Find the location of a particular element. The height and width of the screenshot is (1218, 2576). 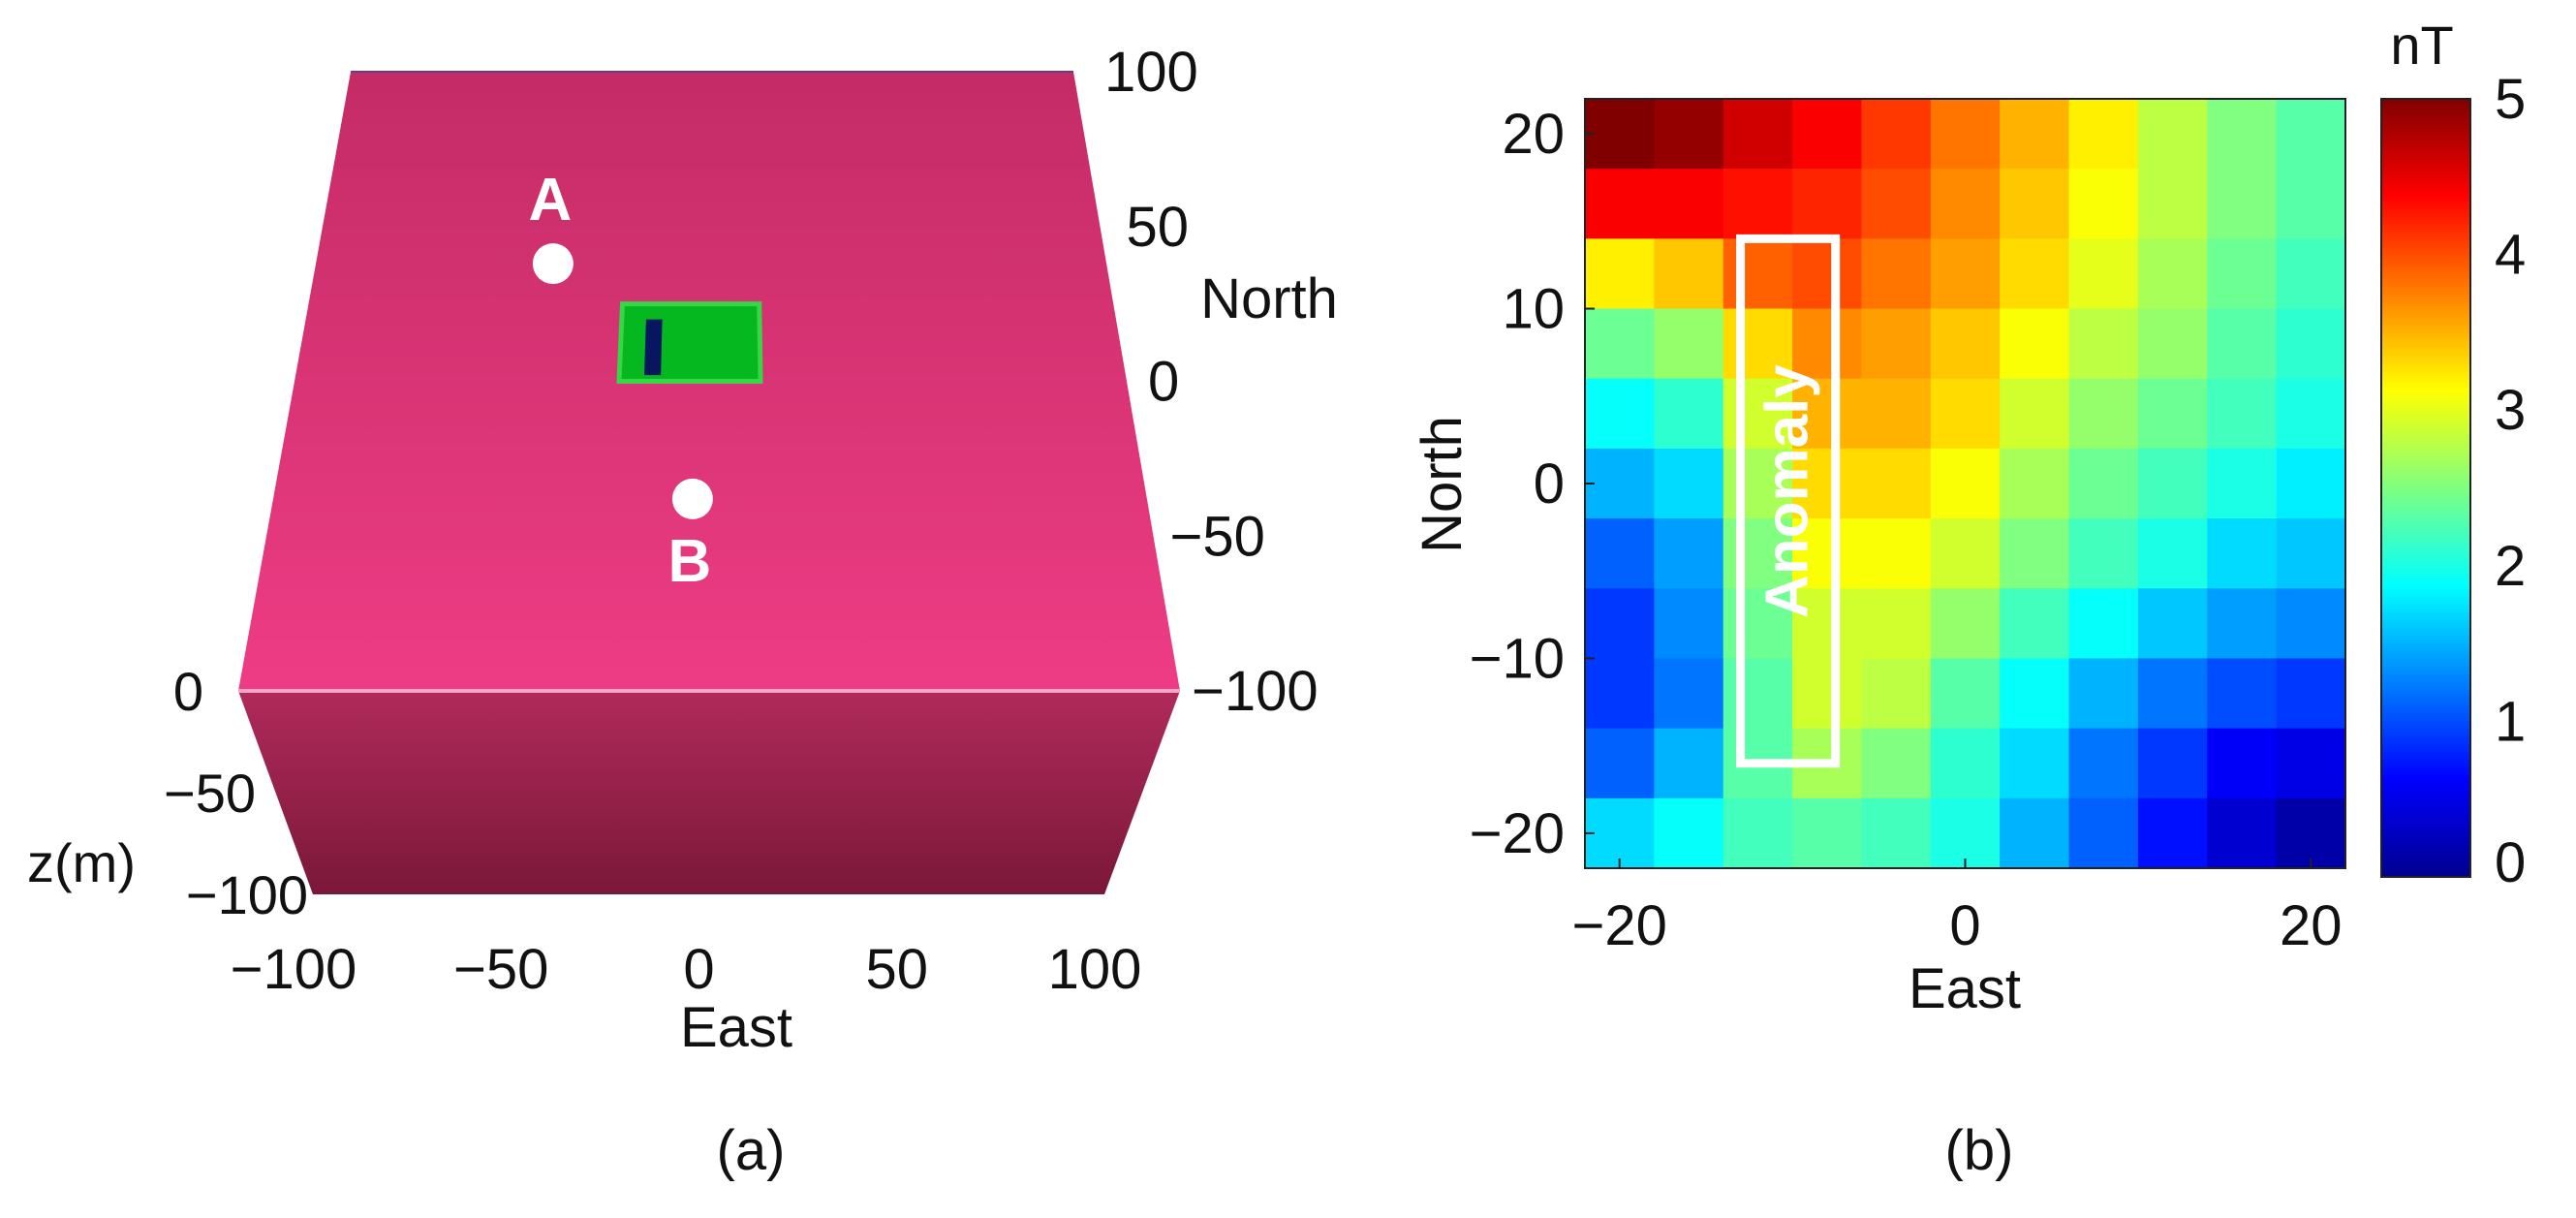

heatmap-x-label: East is located at coordinates (1965, 988).